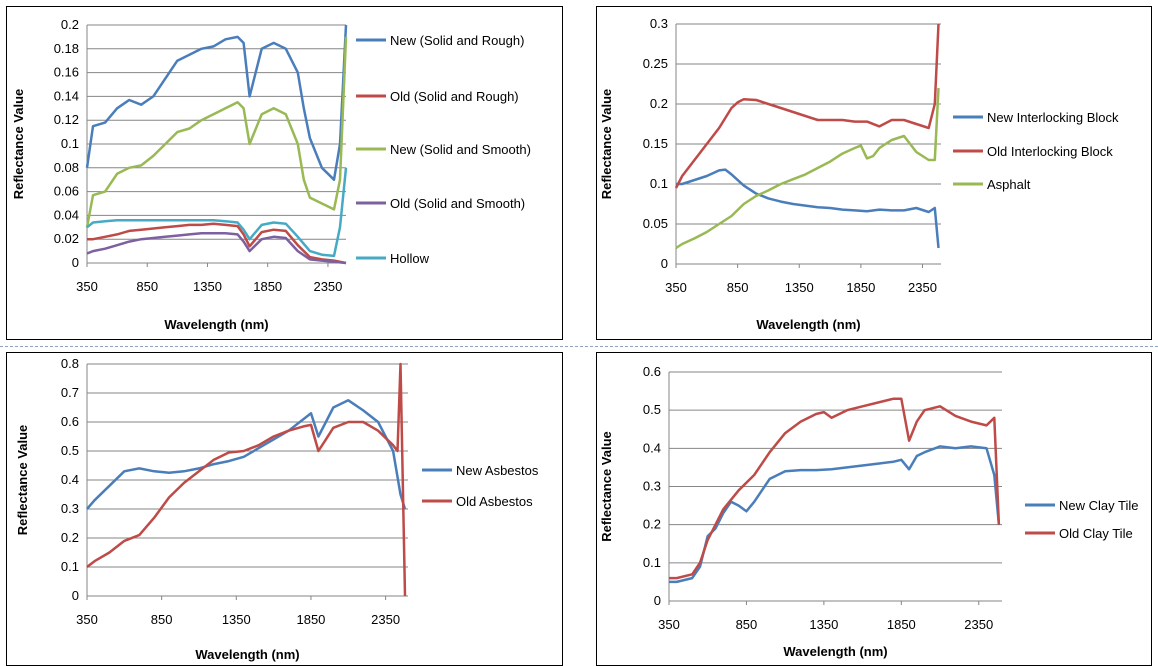 The image size is (1158, 666). Describe the element at coordinates (66, 95) in the screenshot. I see `y-tick-label: 0.14` at that location.